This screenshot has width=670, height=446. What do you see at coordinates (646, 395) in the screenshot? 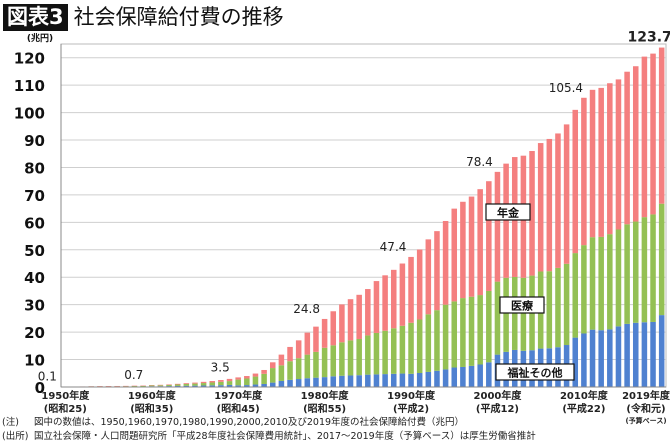
I see `x-tick-label: 2019年度` at bounding box center [646, 395].